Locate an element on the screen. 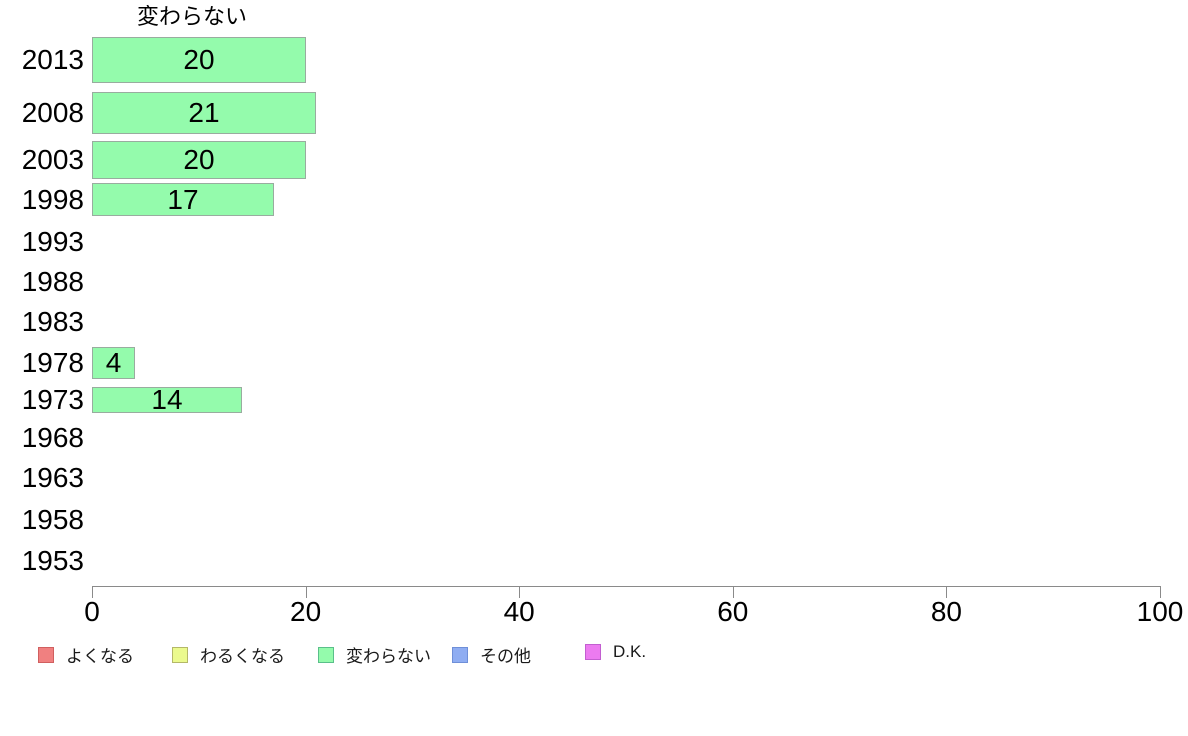 This screenshot has height=736, width=1188. legend-item: わるくなる is located at coordinates (228, 654).